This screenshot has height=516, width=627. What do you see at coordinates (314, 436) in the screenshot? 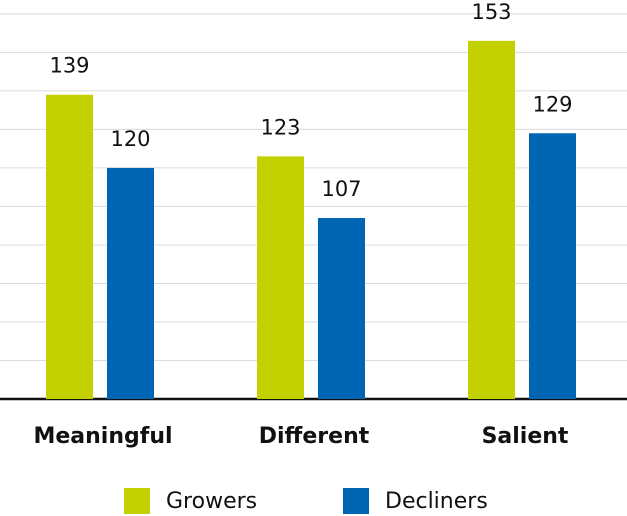
I see `x-tick-label: Different` at bounding box center [314, 436].